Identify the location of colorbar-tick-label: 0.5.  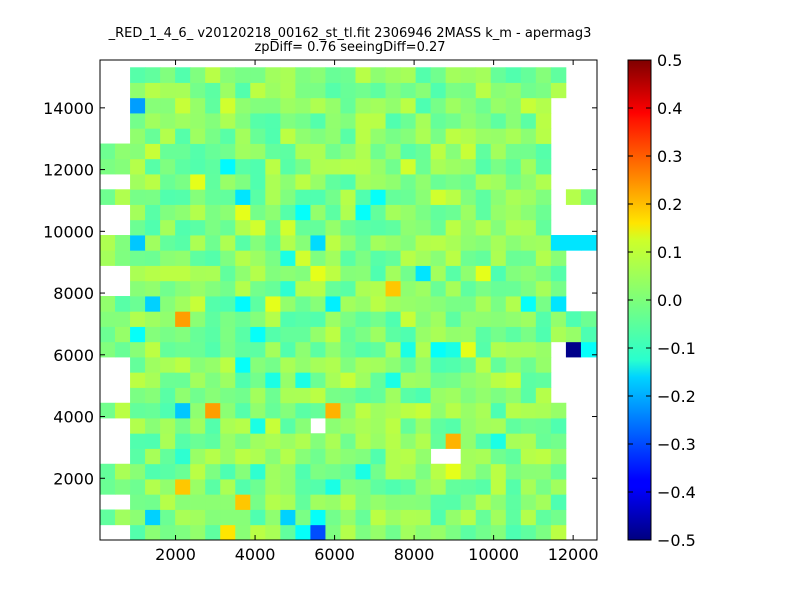
(669, 60).